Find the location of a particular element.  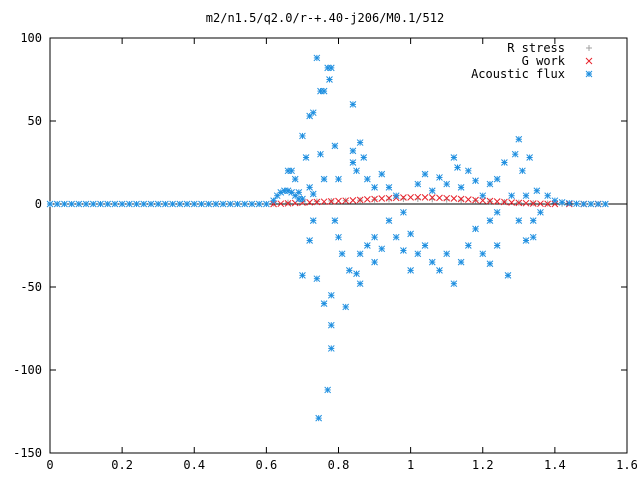

x-tick-label: 1.2 is located at coordinates (483, 465).